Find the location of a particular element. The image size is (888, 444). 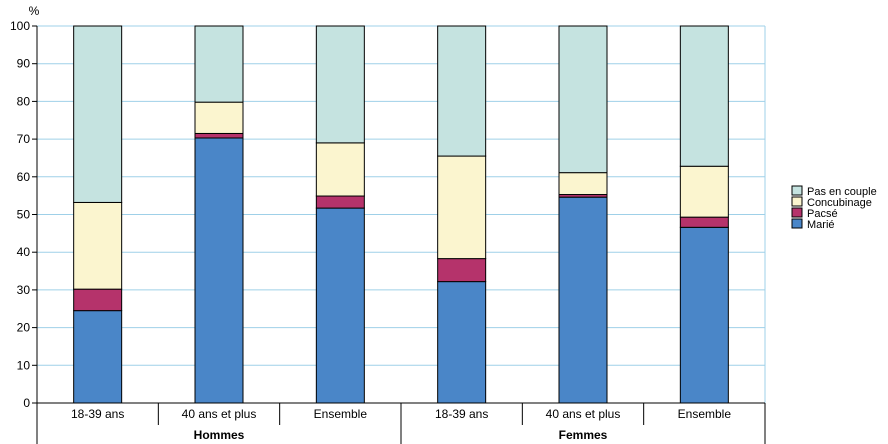

y-tick-label: 90 is located at coordinates (24, 64).